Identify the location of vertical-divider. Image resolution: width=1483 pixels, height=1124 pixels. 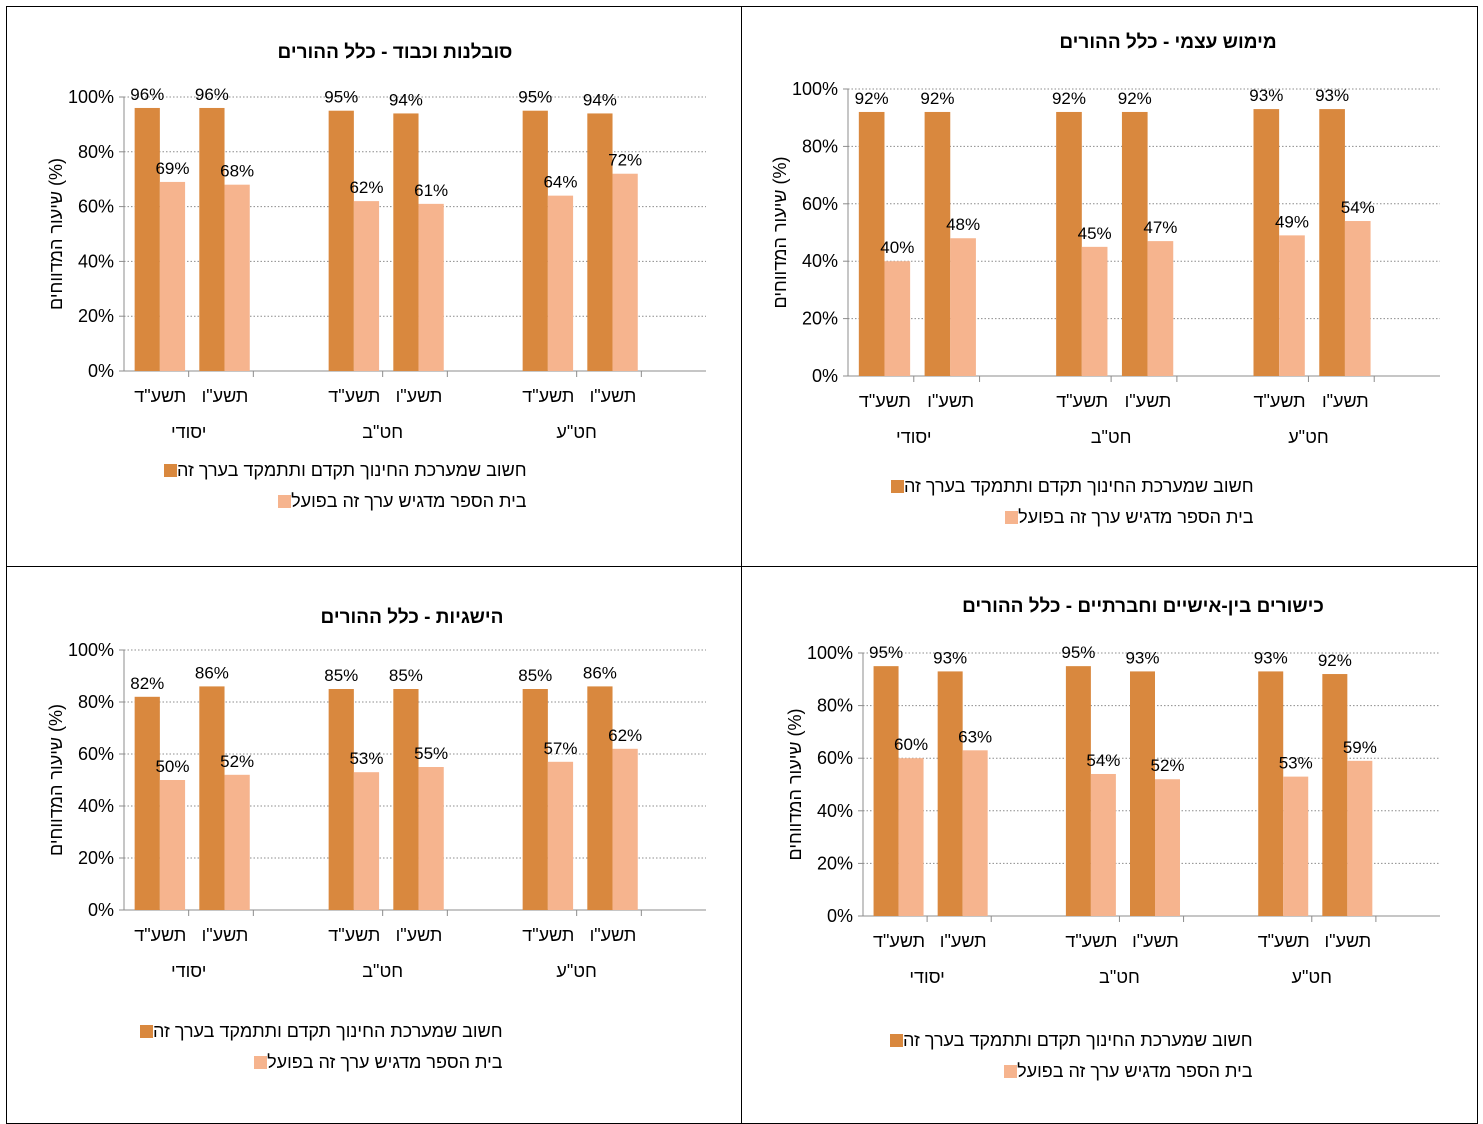
(741, 565).